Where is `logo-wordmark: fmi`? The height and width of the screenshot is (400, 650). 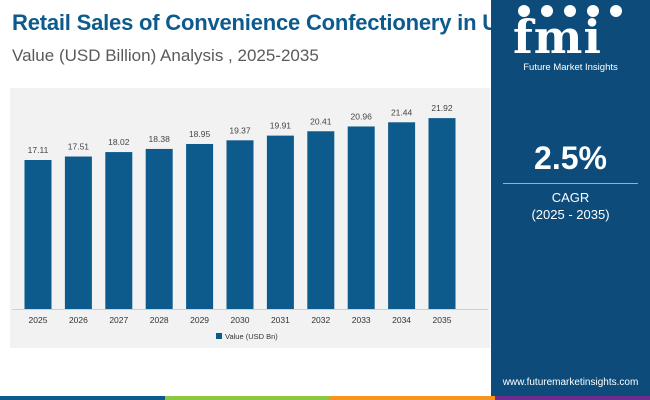
logo-wordmark: fmi is located at coordinates (557, 37).